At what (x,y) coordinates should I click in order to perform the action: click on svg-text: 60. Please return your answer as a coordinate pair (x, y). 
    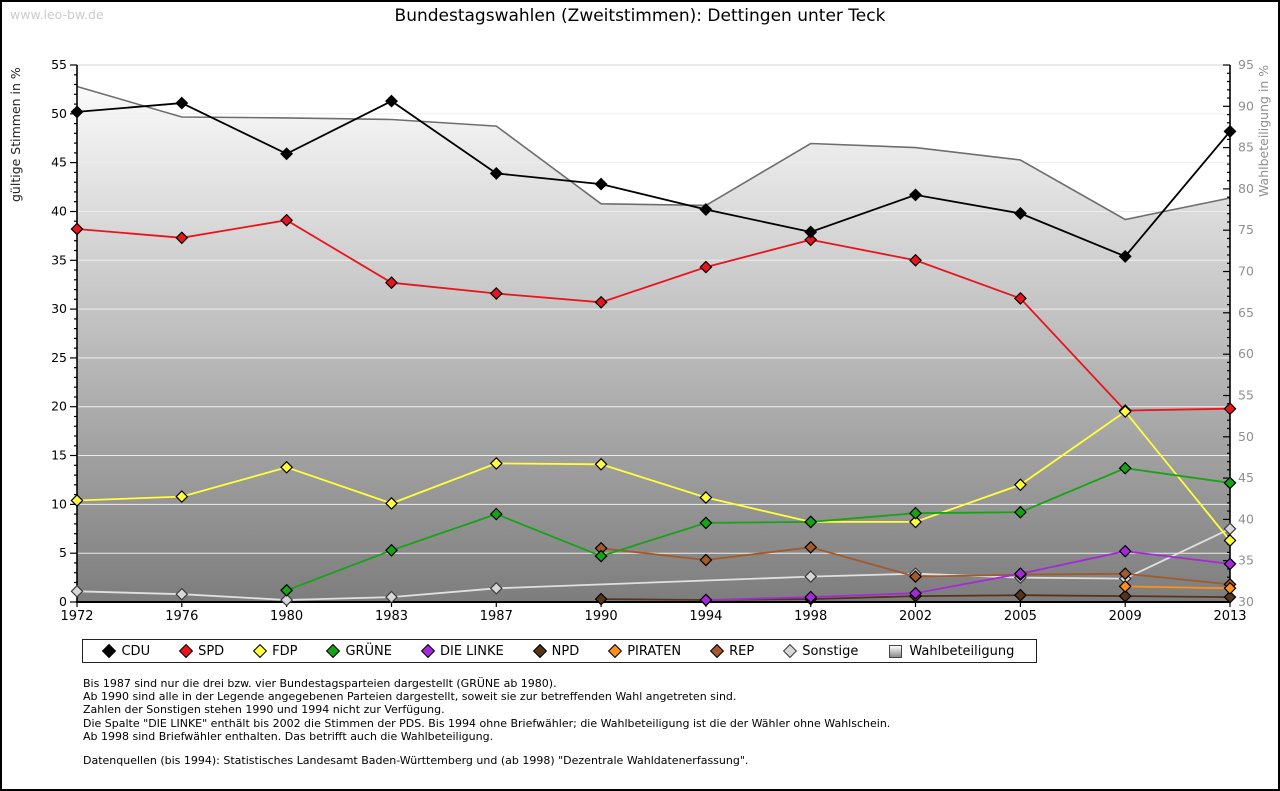
    Looking at the image, I should click on (1246, 353).